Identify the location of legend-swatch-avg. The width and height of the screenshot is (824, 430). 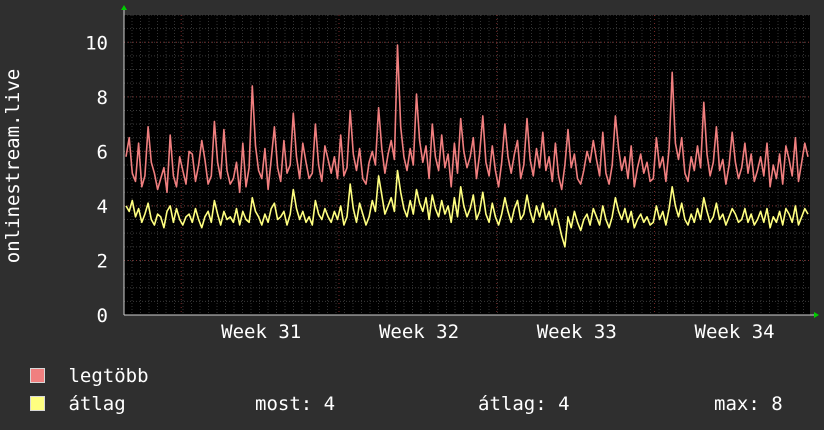
(37, 403).